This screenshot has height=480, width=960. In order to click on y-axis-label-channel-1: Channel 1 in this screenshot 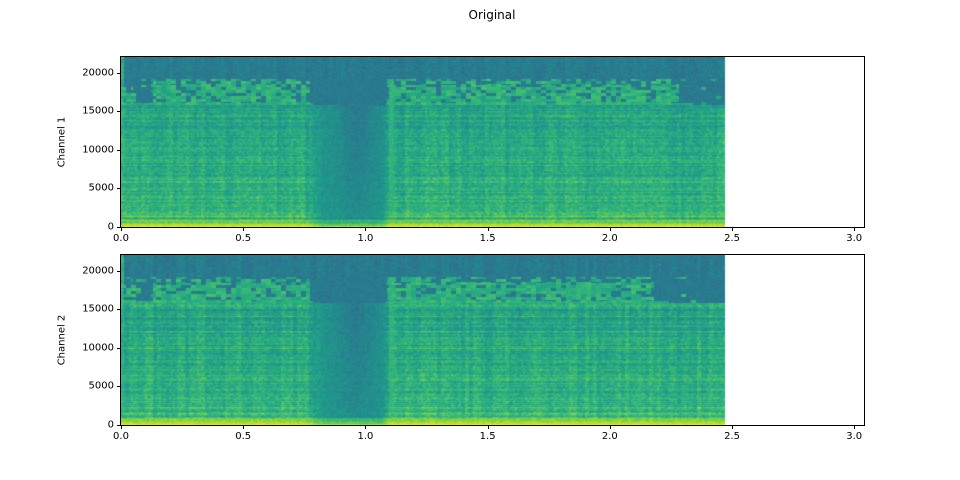, I will do `click(62, 142)`.